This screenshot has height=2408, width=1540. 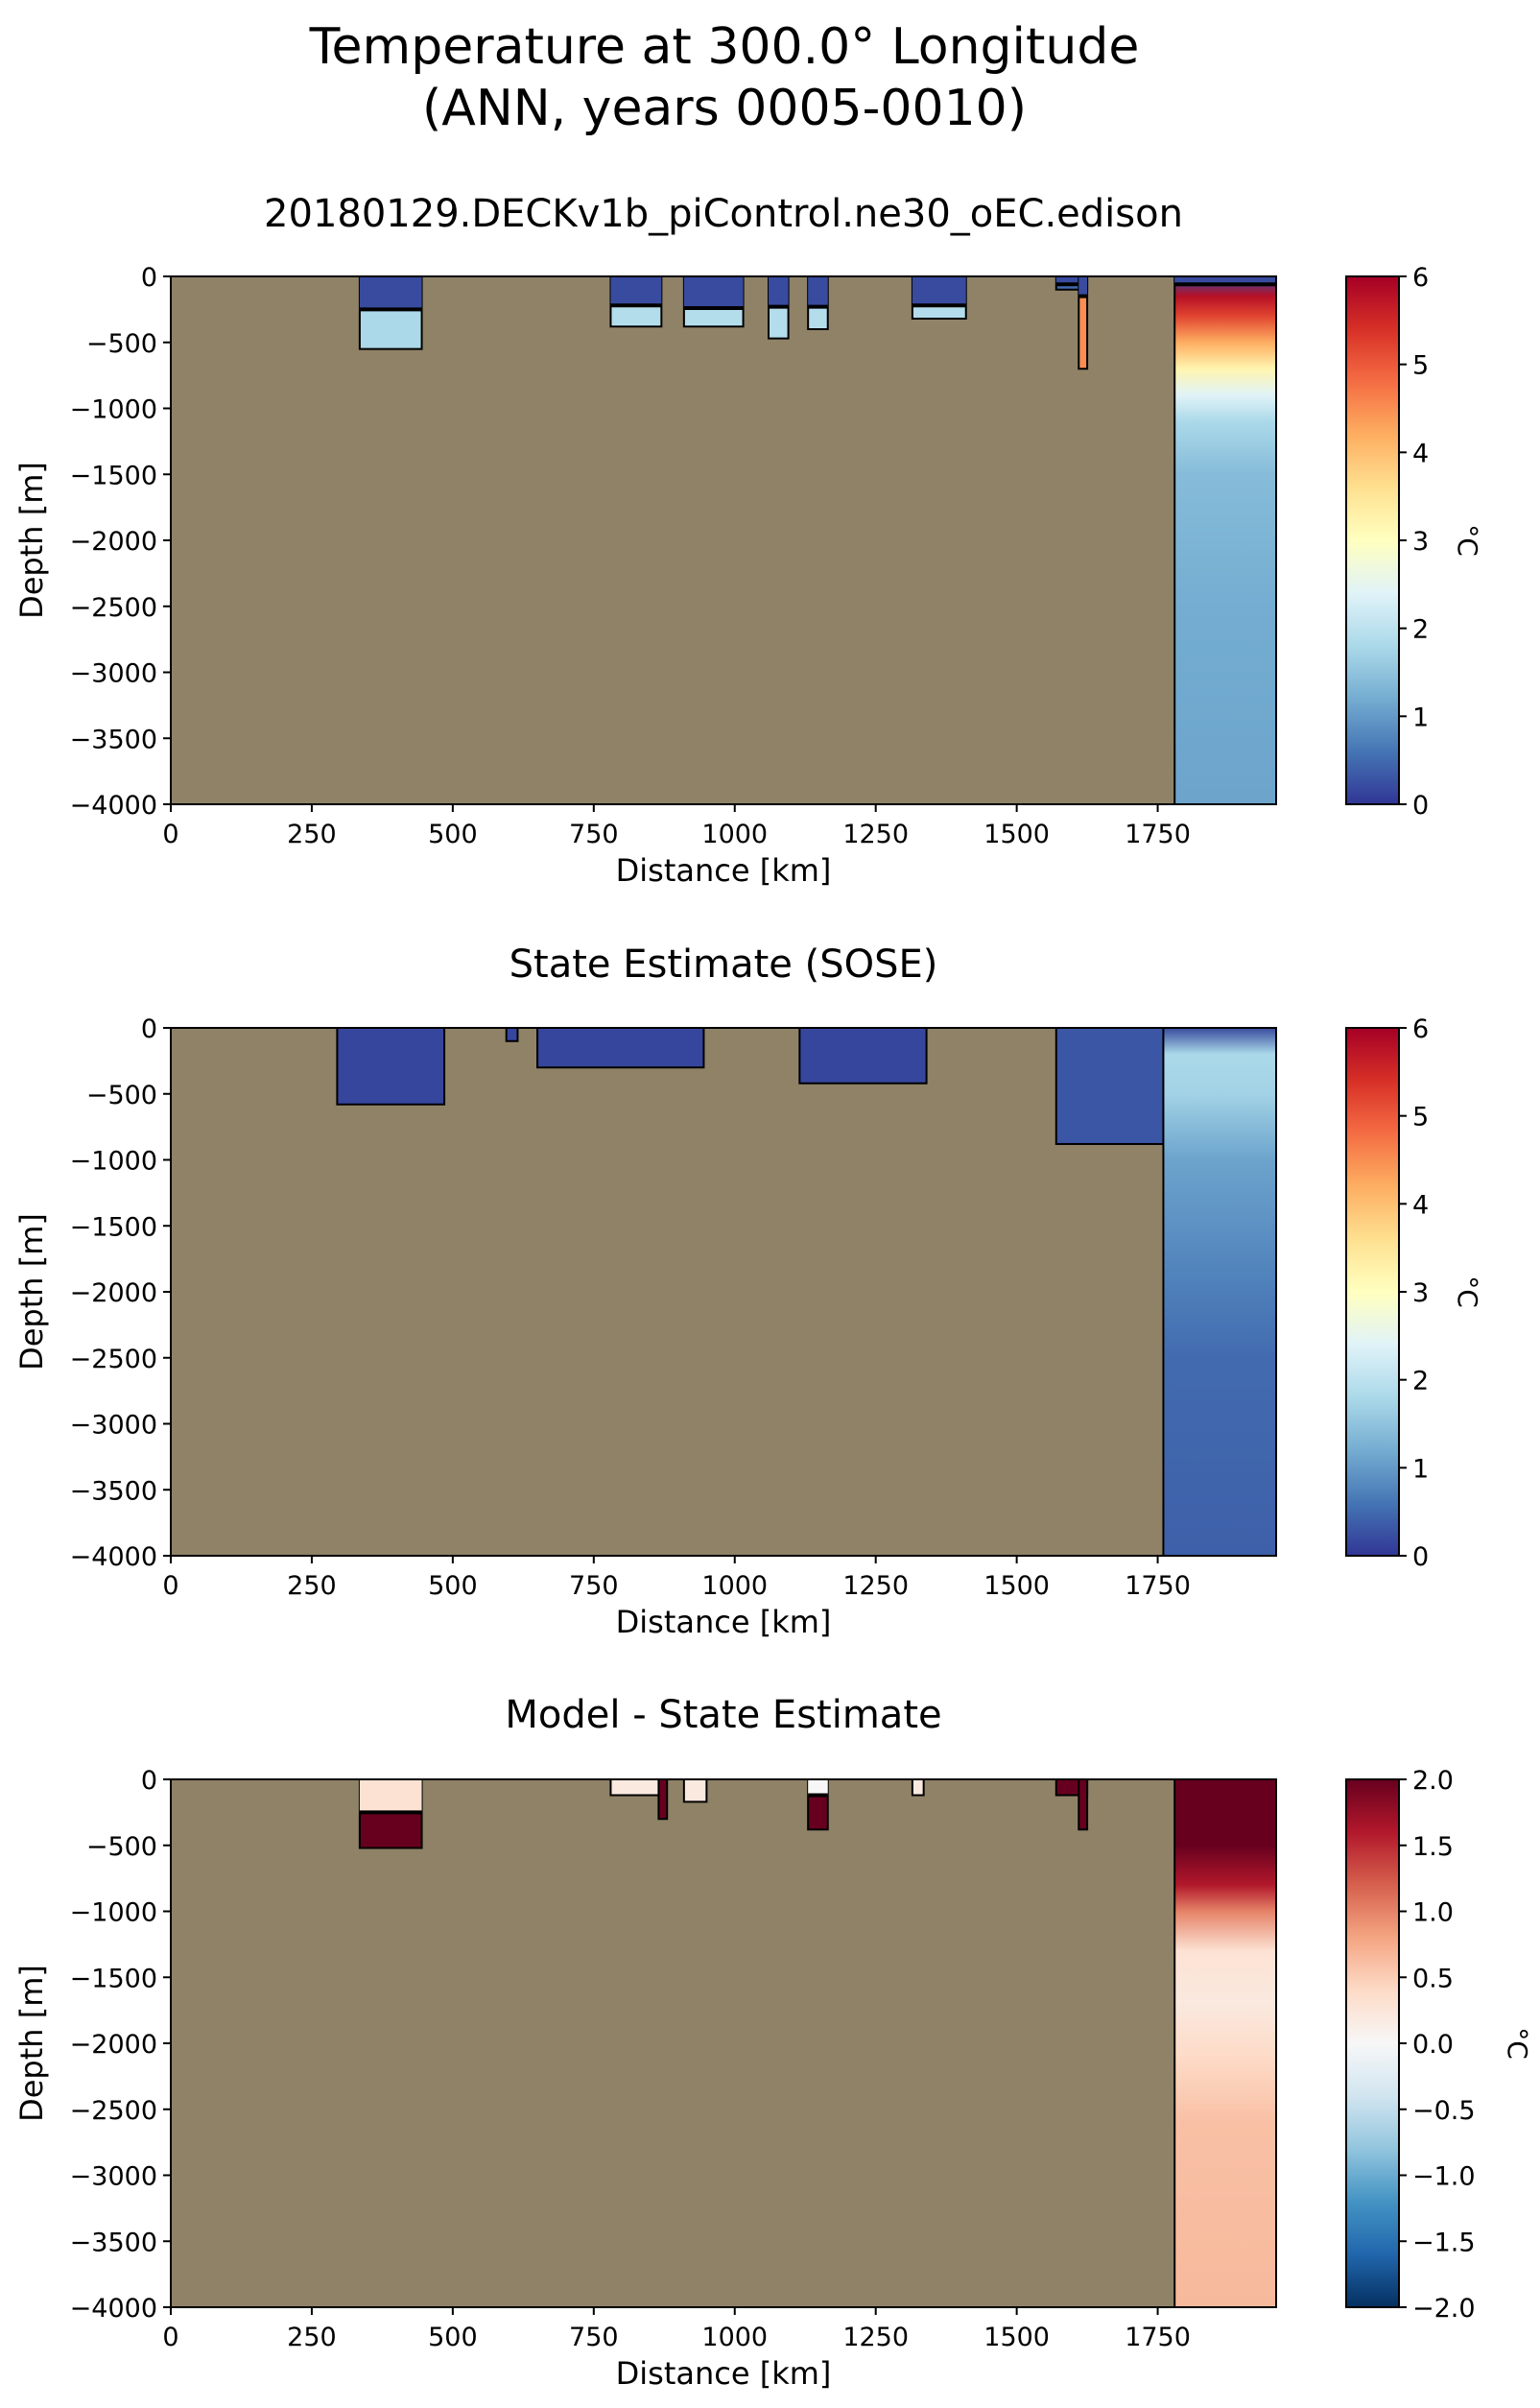 I want to click on colorbar-tick-label: −0.5, so click(x=1444, y=2111).